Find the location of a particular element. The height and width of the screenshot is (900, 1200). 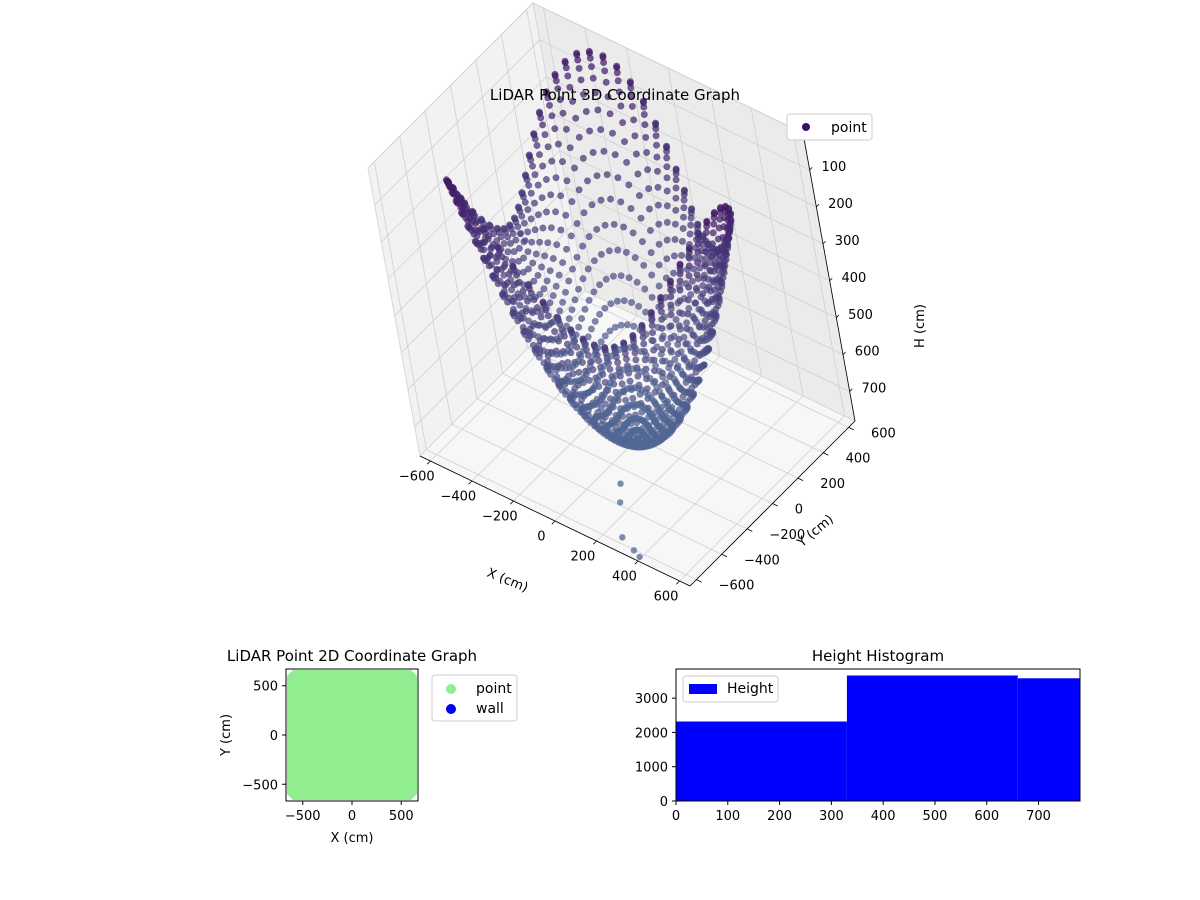

x-tick-label: 400 is located at coordinates (624, 577).